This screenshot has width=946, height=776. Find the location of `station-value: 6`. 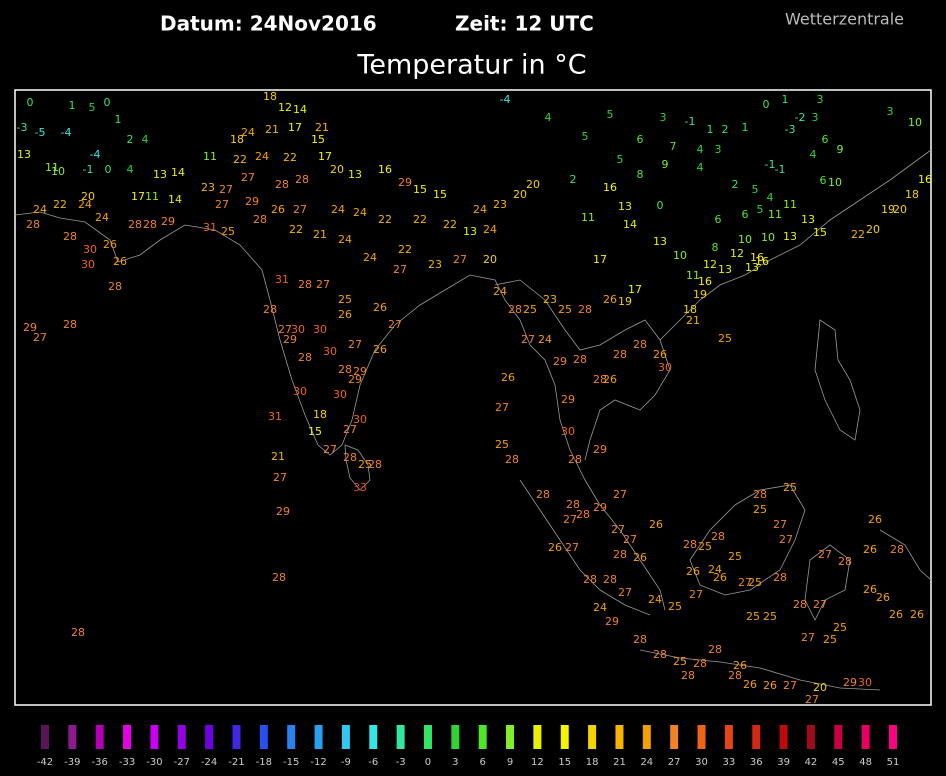

station-value: 6 is located at coordinates (640, 139).